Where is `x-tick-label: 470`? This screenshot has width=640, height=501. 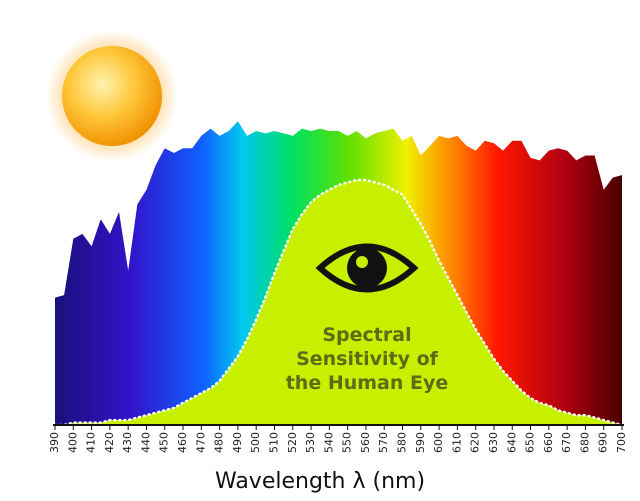 x-tick-label: 470 is located at coordinates (200, 442).